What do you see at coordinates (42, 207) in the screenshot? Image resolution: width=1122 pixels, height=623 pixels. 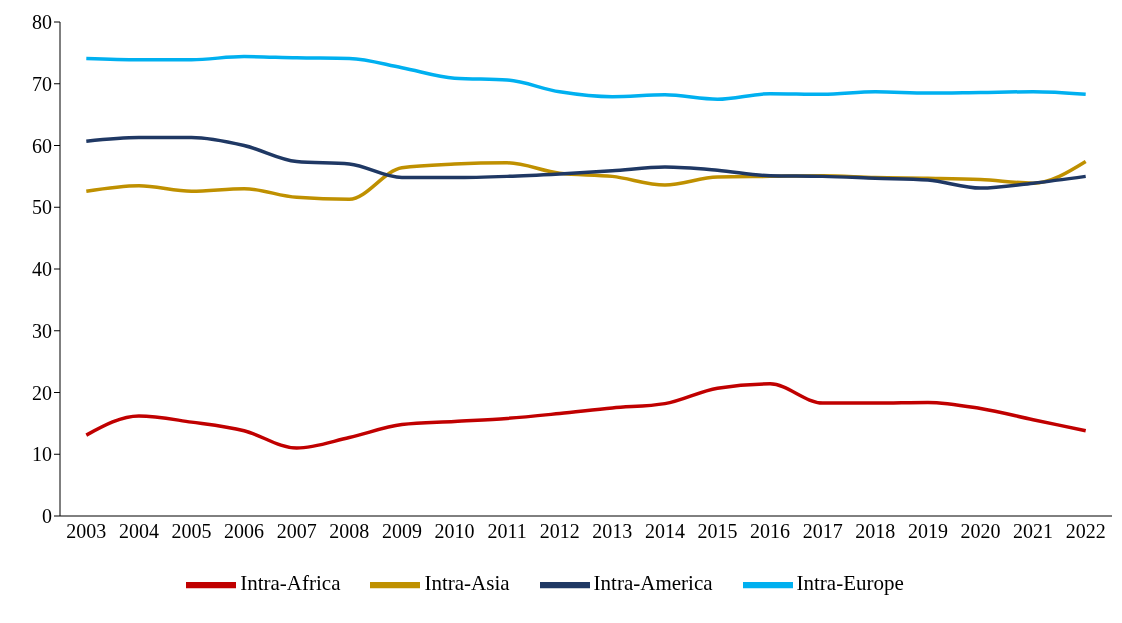 I see `y-tick-label: 50` at bounding box center [42, 207].